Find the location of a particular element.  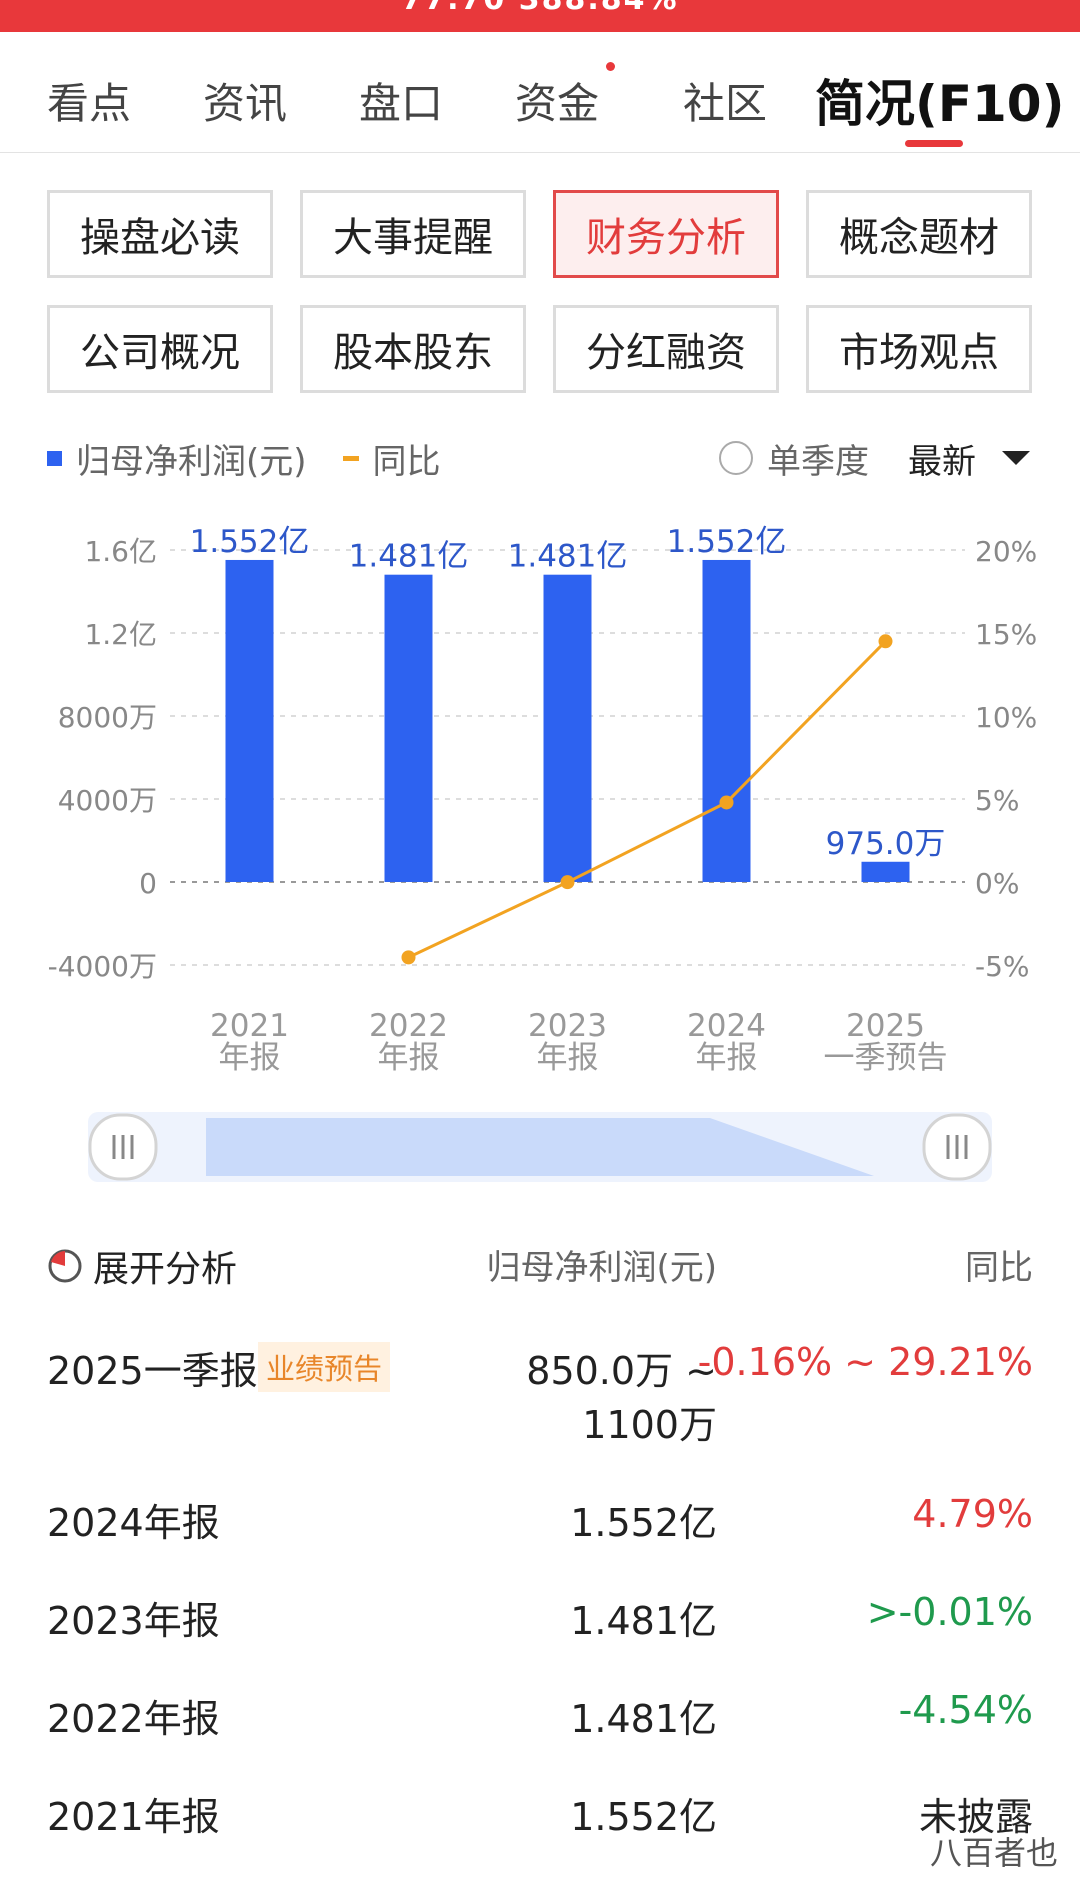

btn-event-reminders: 大事提醒 is located at coordinates (413, 234).